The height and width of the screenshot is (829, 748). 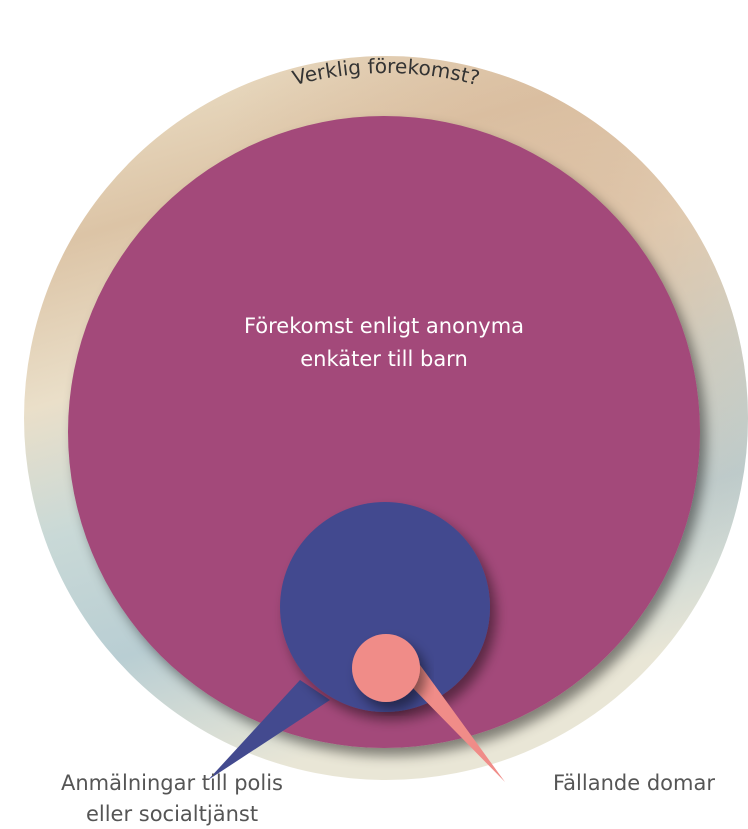 I want to click on convictions-pointer, so click(x=455, y=723).